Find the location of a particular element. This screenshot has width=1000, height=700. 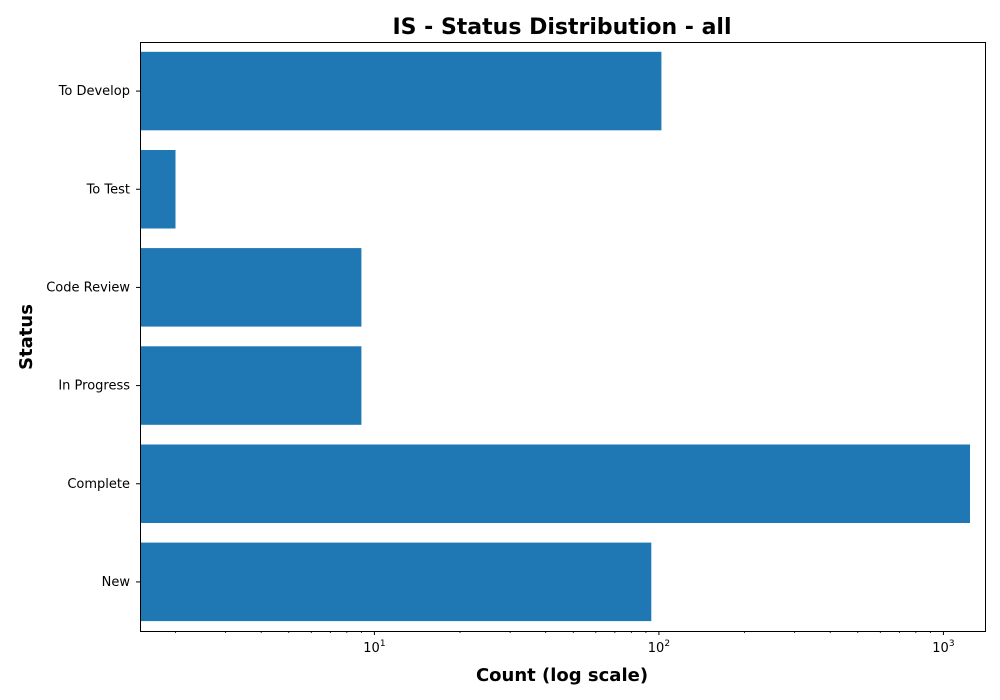

x-tick-label: 10² is located at coordinates (659, 647).